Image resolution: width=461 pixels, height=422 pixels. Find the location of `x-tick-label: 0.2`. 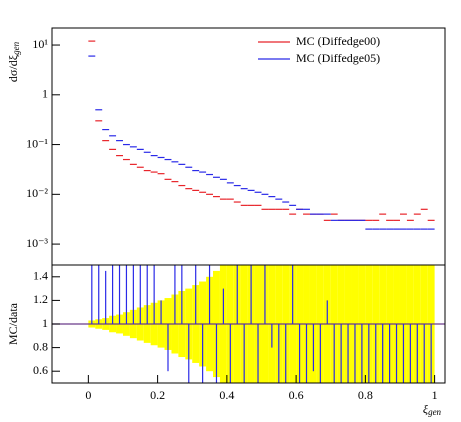

x-tick-label: 0.2 is located at coordinates (157, 395).